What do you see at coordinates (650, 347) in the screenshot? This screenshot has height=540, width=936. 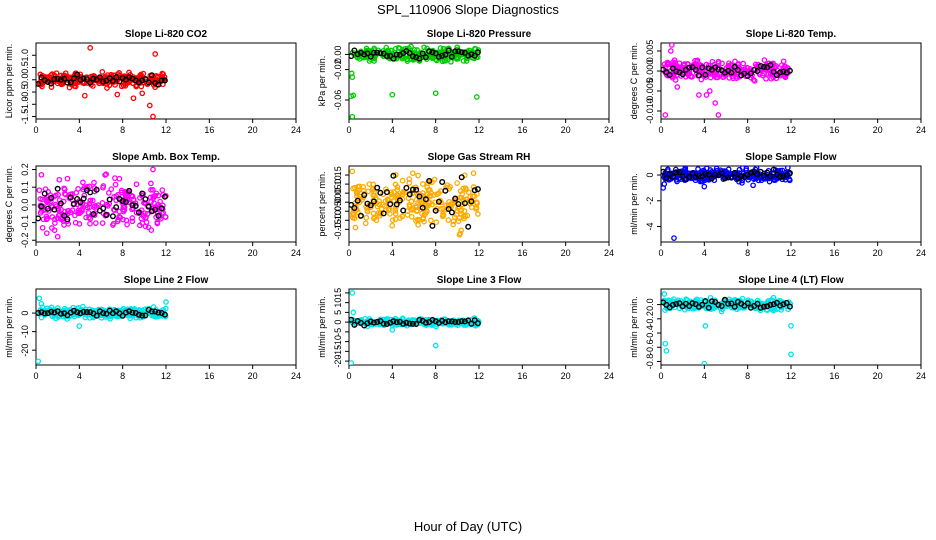 I see `y-tick-label: -0.6` at bounding box center [650, 347].